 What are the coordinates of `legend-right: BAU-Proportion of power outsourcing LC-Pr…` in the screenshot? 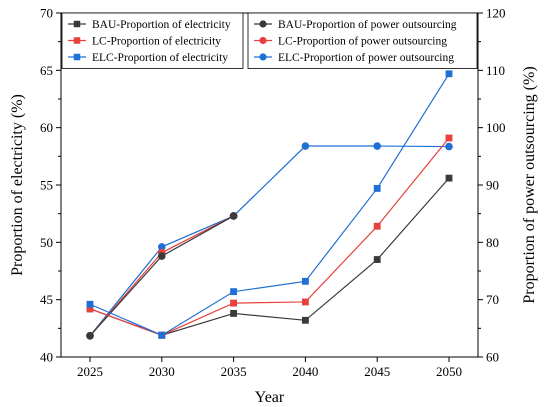 It's located at (362, 40).